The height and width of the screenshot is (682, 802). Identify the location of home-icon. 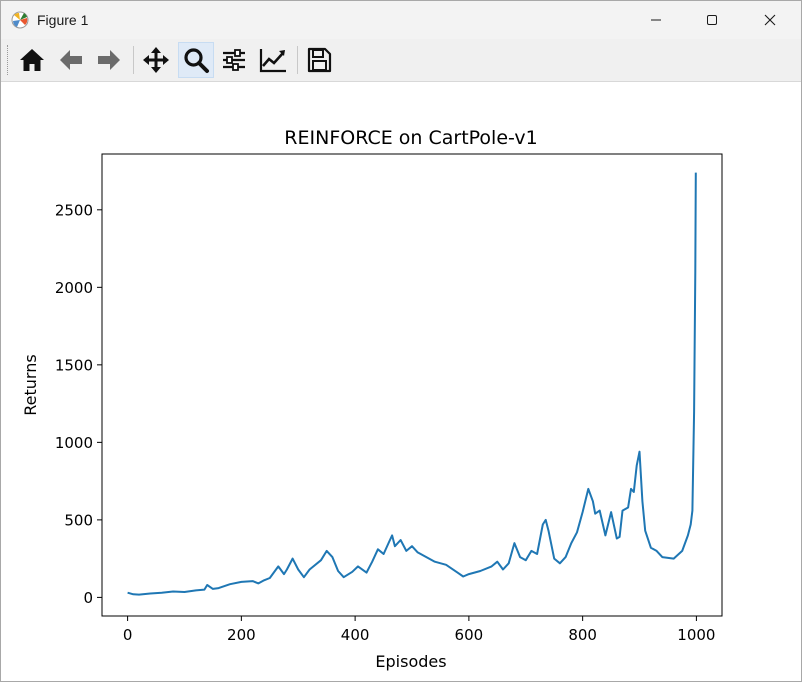
(32, 60).